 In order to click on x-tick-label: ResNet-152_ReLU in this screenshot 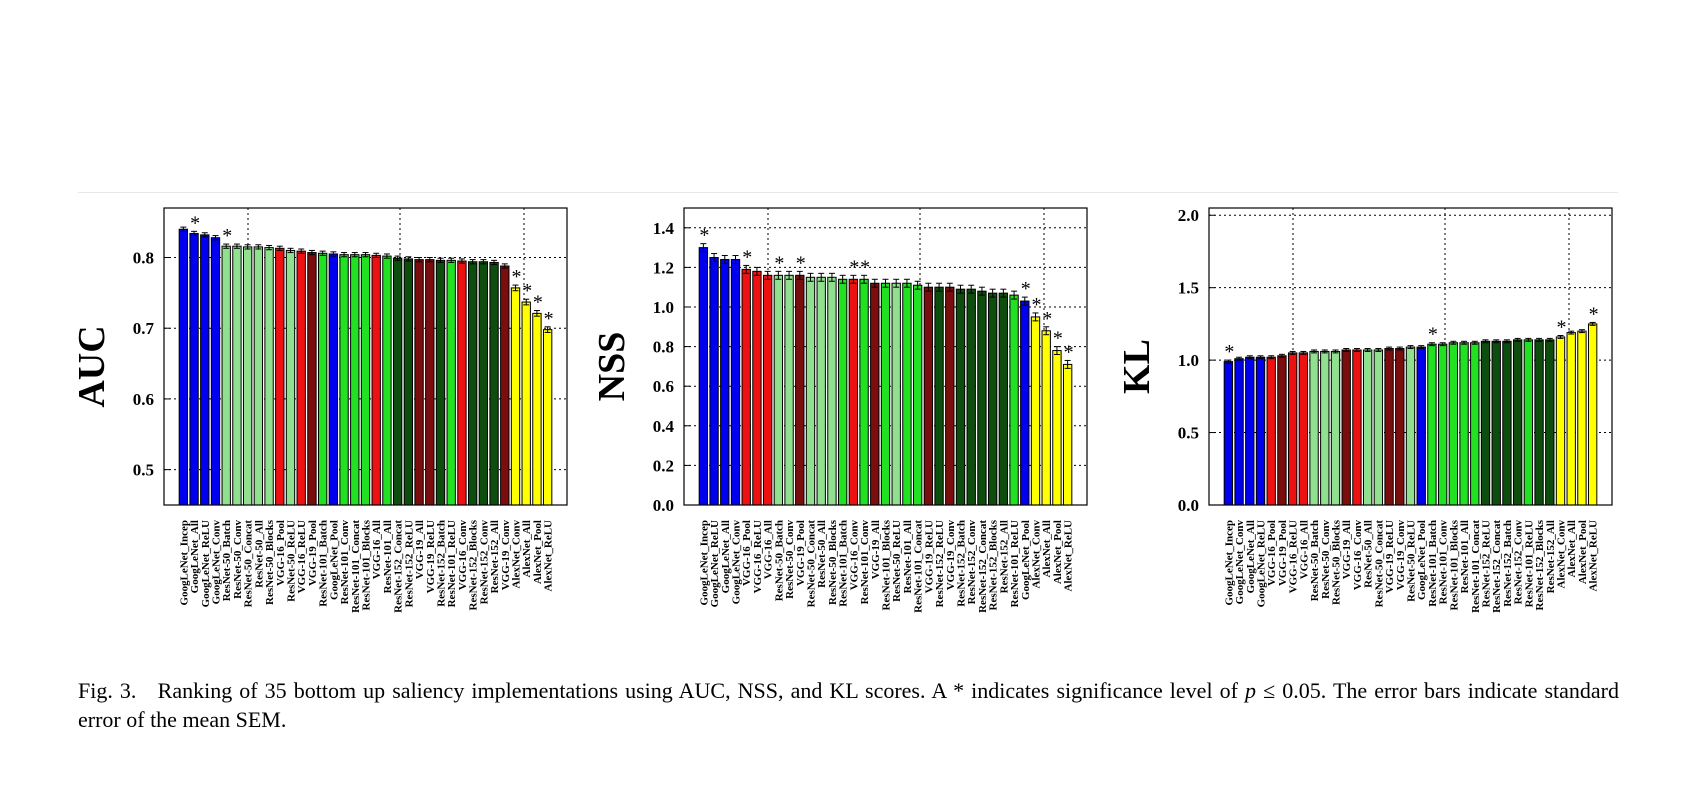, I will do `click(409, 563)`.